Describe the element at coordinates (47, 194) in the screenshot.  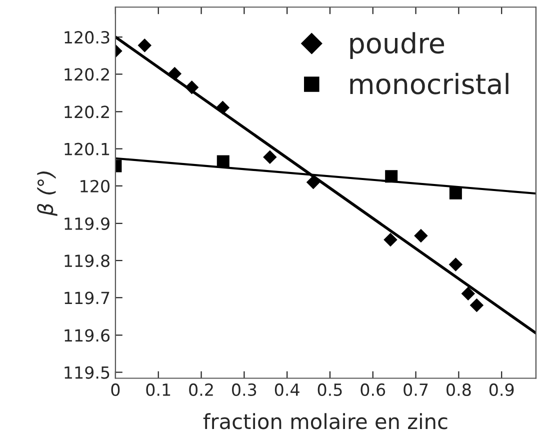
I see `y-axis-title: β (°)` at that location.